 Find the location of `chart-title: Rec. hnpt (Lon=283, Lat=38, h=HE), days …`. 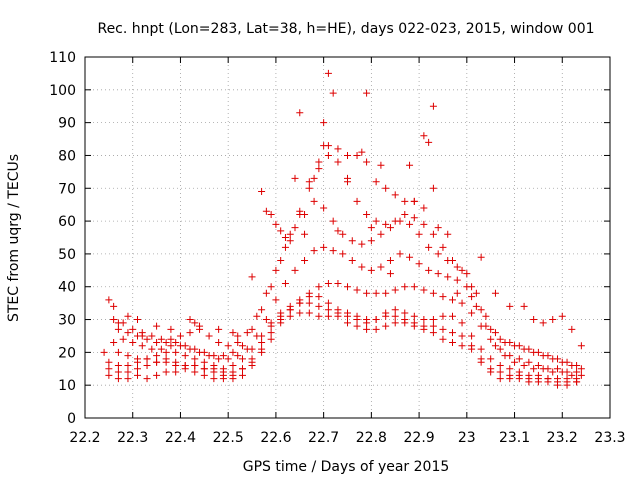

chart-title: Rec. hnpt (Lon=283, Lat=38, h=HE), days … is located at coordinates (345, 29).